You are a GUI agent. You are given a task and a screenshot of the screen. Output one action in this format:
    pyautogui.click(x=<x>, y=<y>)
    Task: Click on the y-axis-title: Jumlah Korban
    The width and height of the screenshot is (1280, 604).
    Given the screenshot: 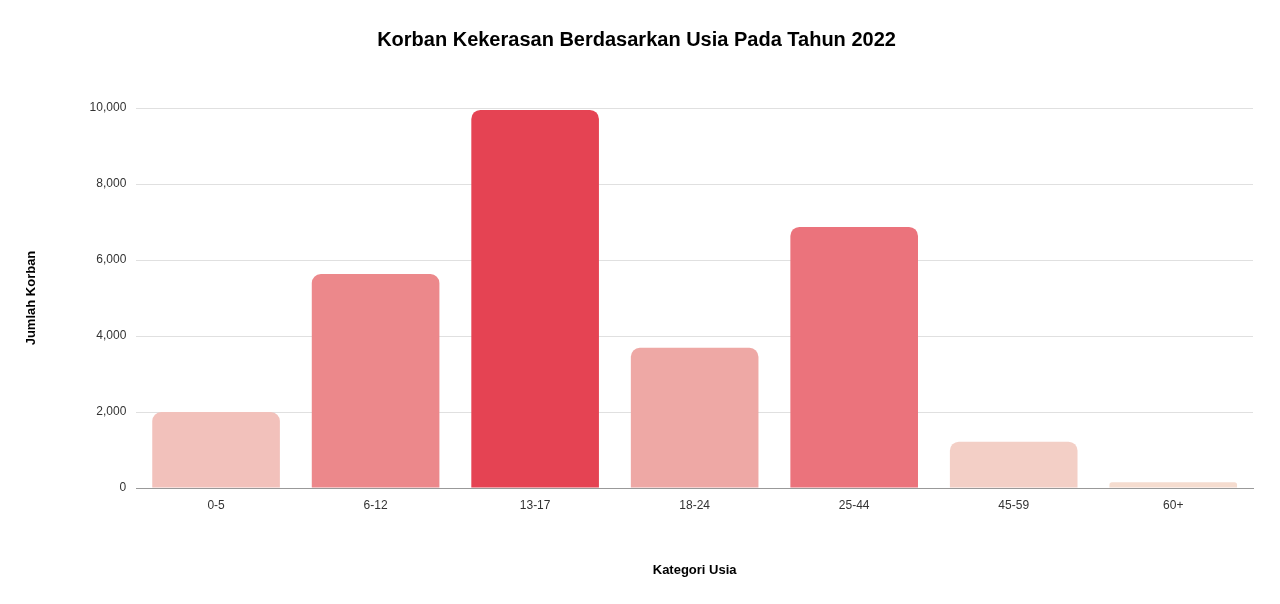 What is the action you would take?
    pyautogui.click(x=31, y=298)
    